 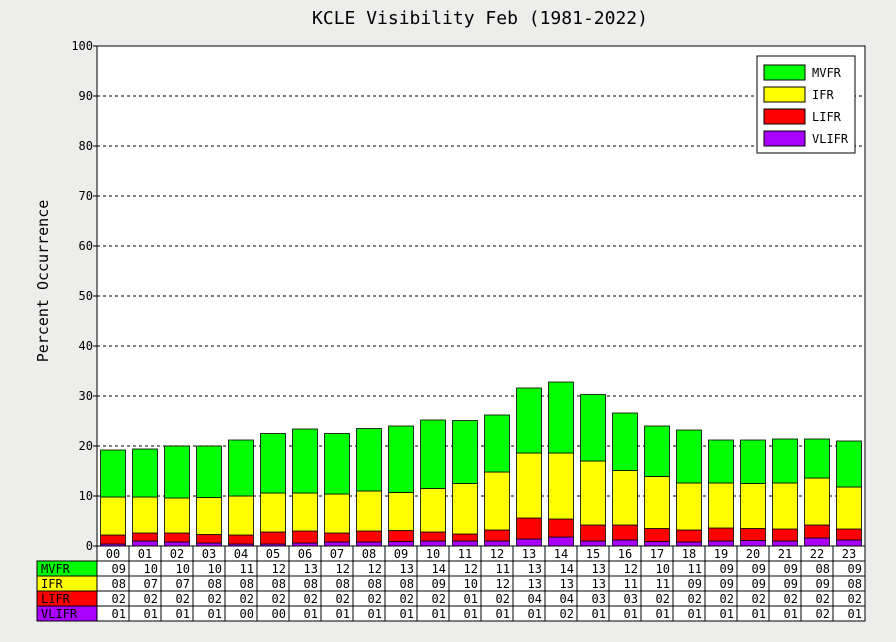 I want to click on legend: MVFR IFR LIFR VLIFR, so click(x=806, y=104).